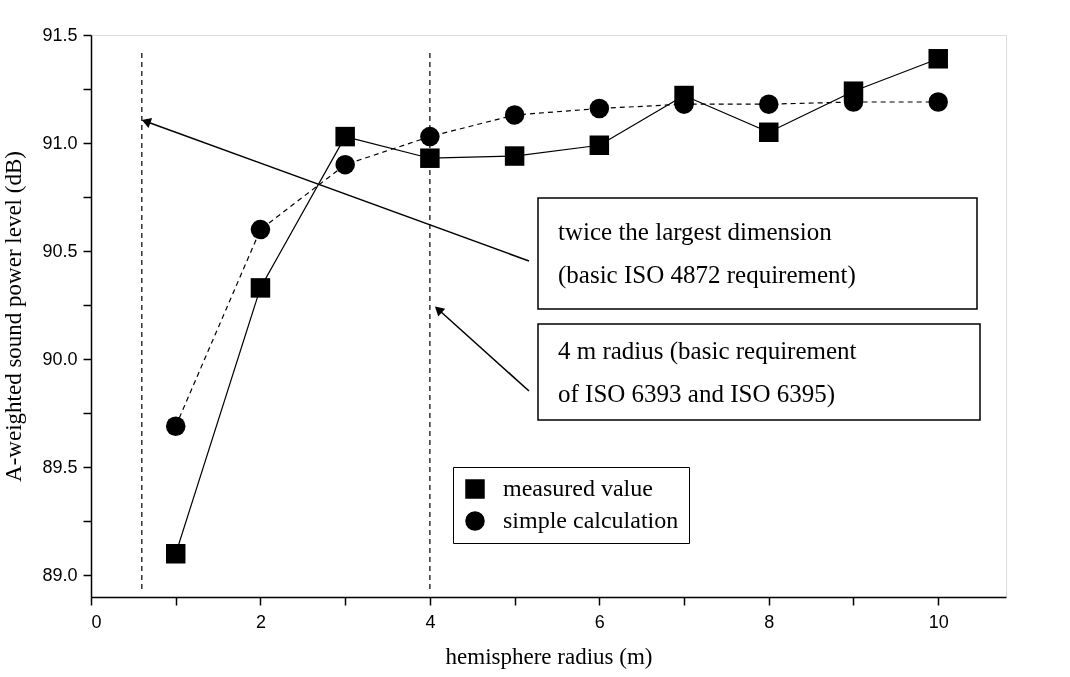 The height and width of the screenshot is (677, 1070). I want to click on legend-label: measured value, so click(578, 488).